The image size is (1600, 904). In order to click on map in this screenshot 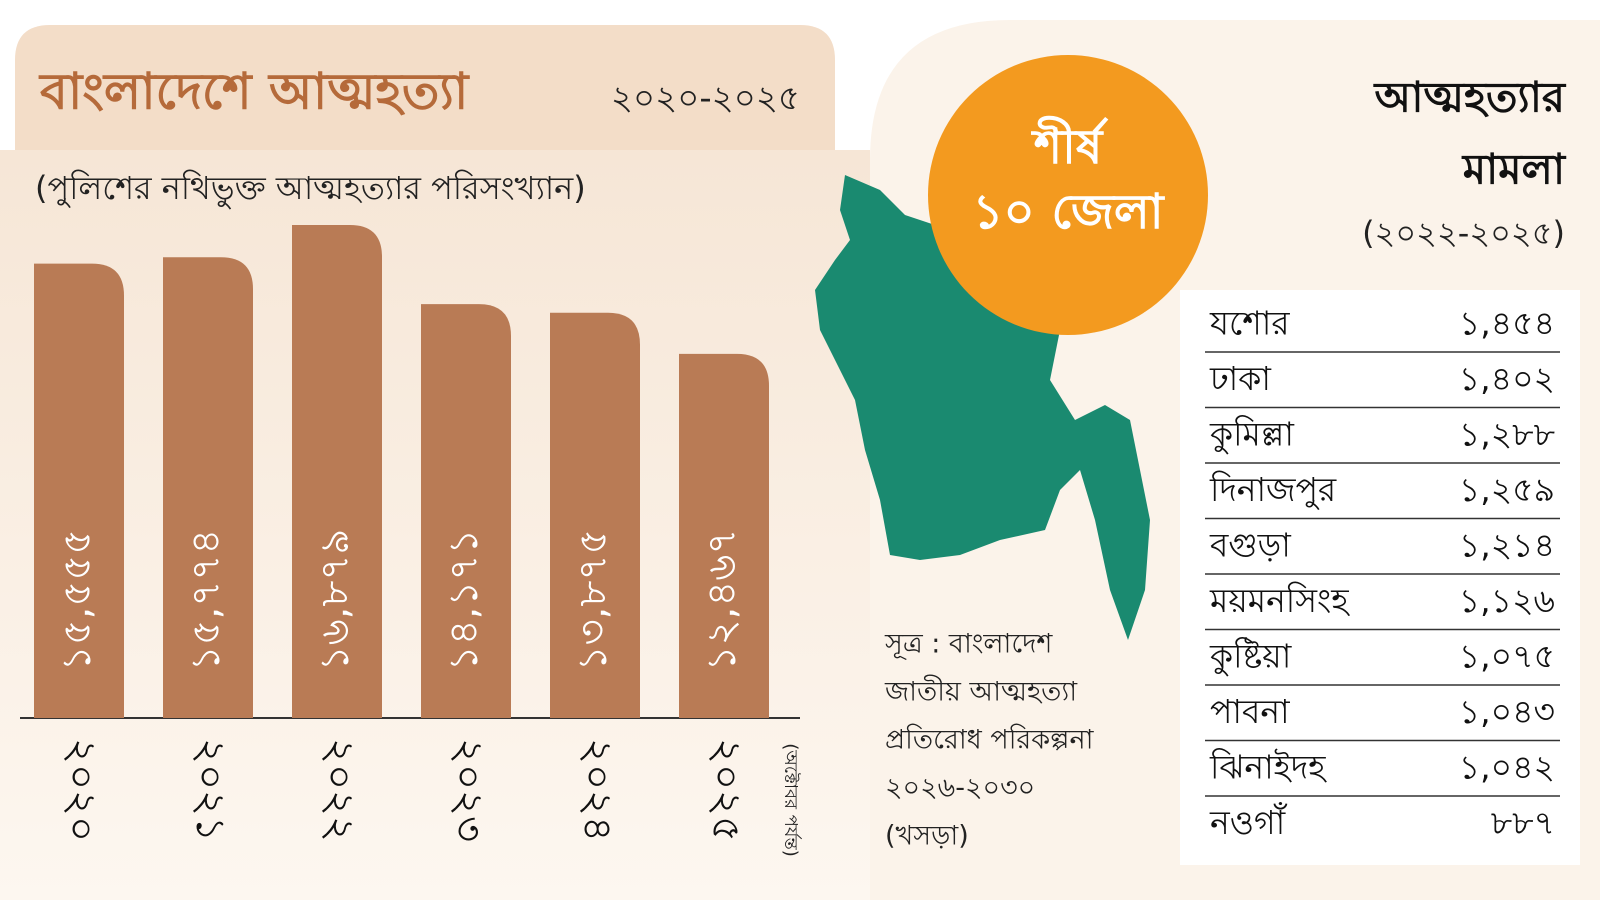, I will do `click(982, 407)`.